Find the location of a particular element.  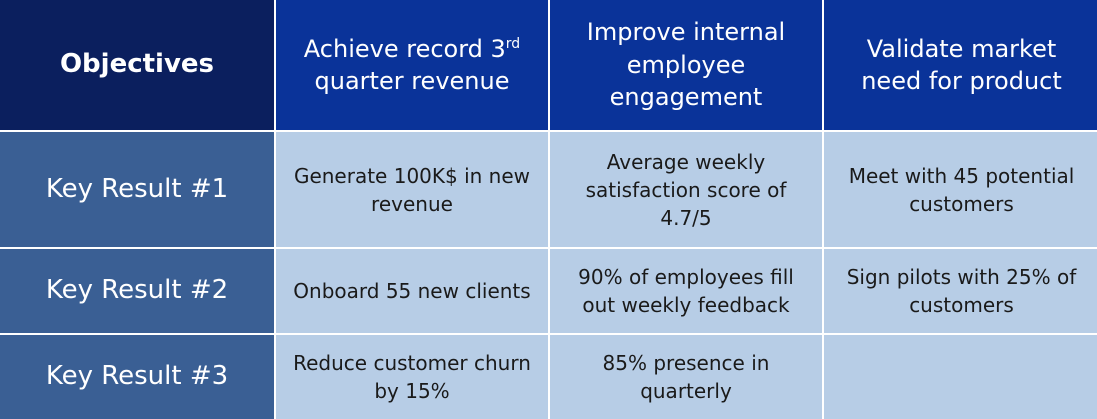

objective-1: Achieve record 3rd quarter revenue is located at coordinates (412, 65).